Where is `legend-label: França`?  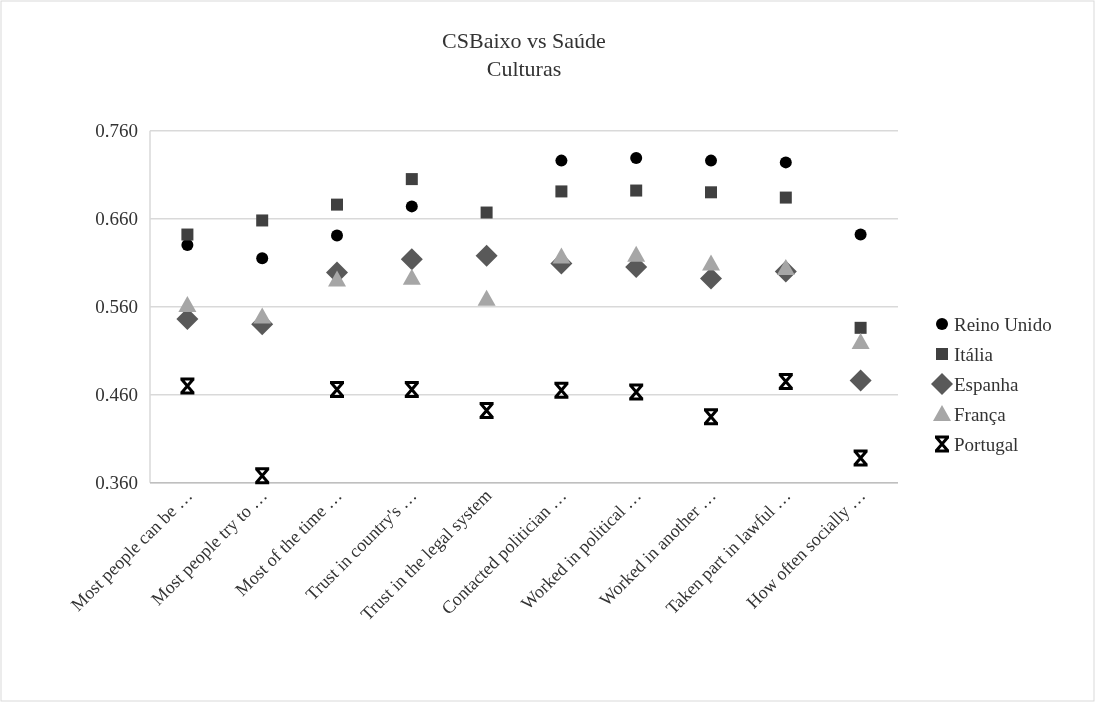
legend-label: França is located at coordinates (980, 414).